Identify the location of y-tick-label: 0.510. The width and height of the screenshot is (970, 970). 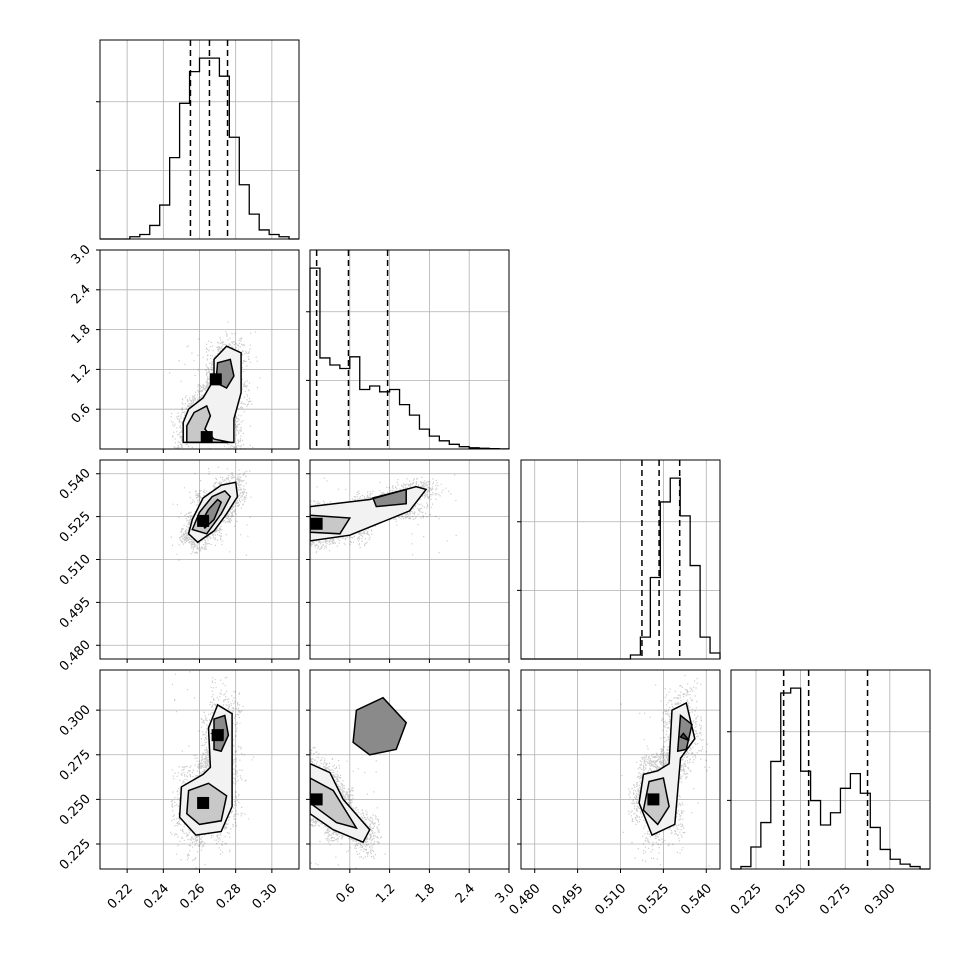
(75, 570).